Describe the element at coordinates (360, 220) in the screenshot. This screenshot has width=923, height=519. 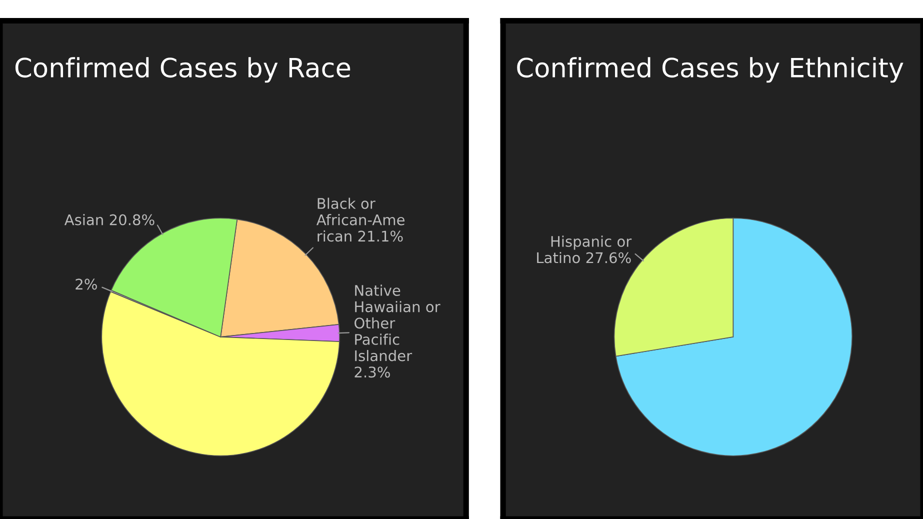
I see `slice-label: Black or African-Ame rican 21.1%` at that location.